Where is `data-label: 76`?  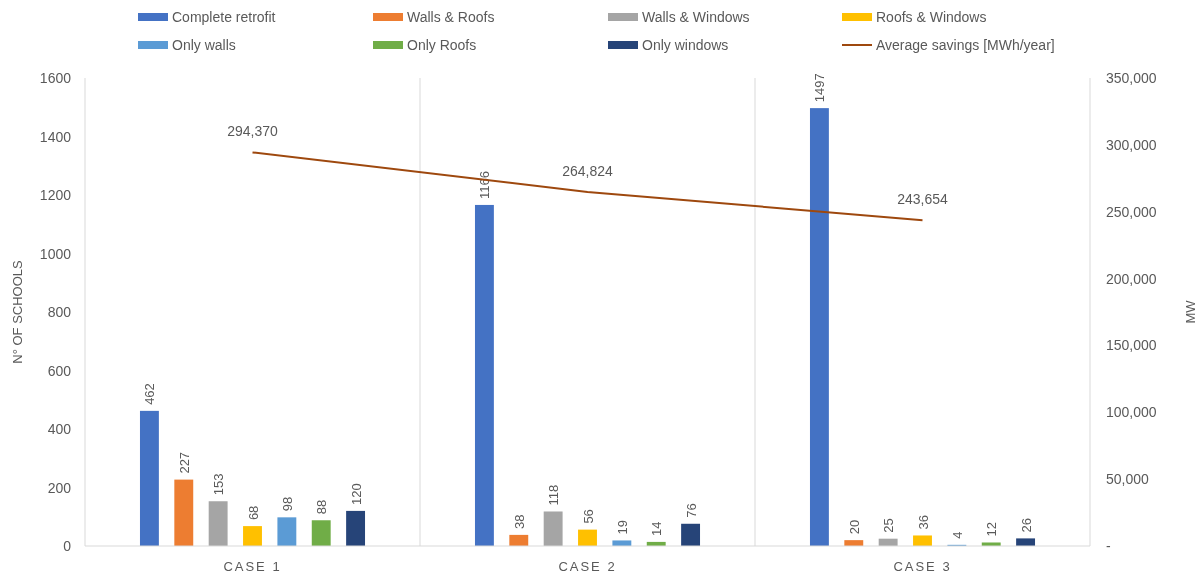
data-label: 76 is located at coordinates (691, 510).